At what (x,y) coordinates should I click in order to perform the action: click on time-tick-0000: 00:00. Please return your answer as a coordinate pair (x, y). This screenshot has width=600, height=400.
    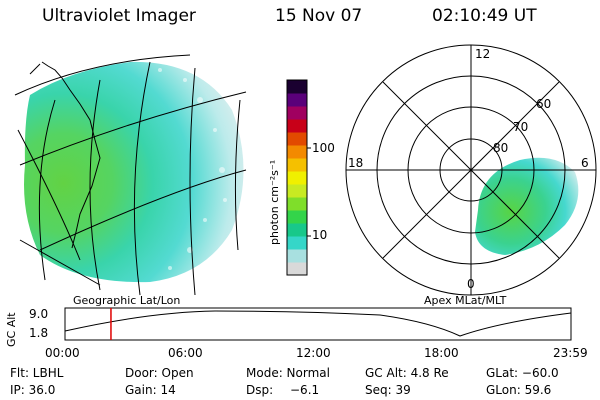
    Looking at the image, I should click on (62, 353).